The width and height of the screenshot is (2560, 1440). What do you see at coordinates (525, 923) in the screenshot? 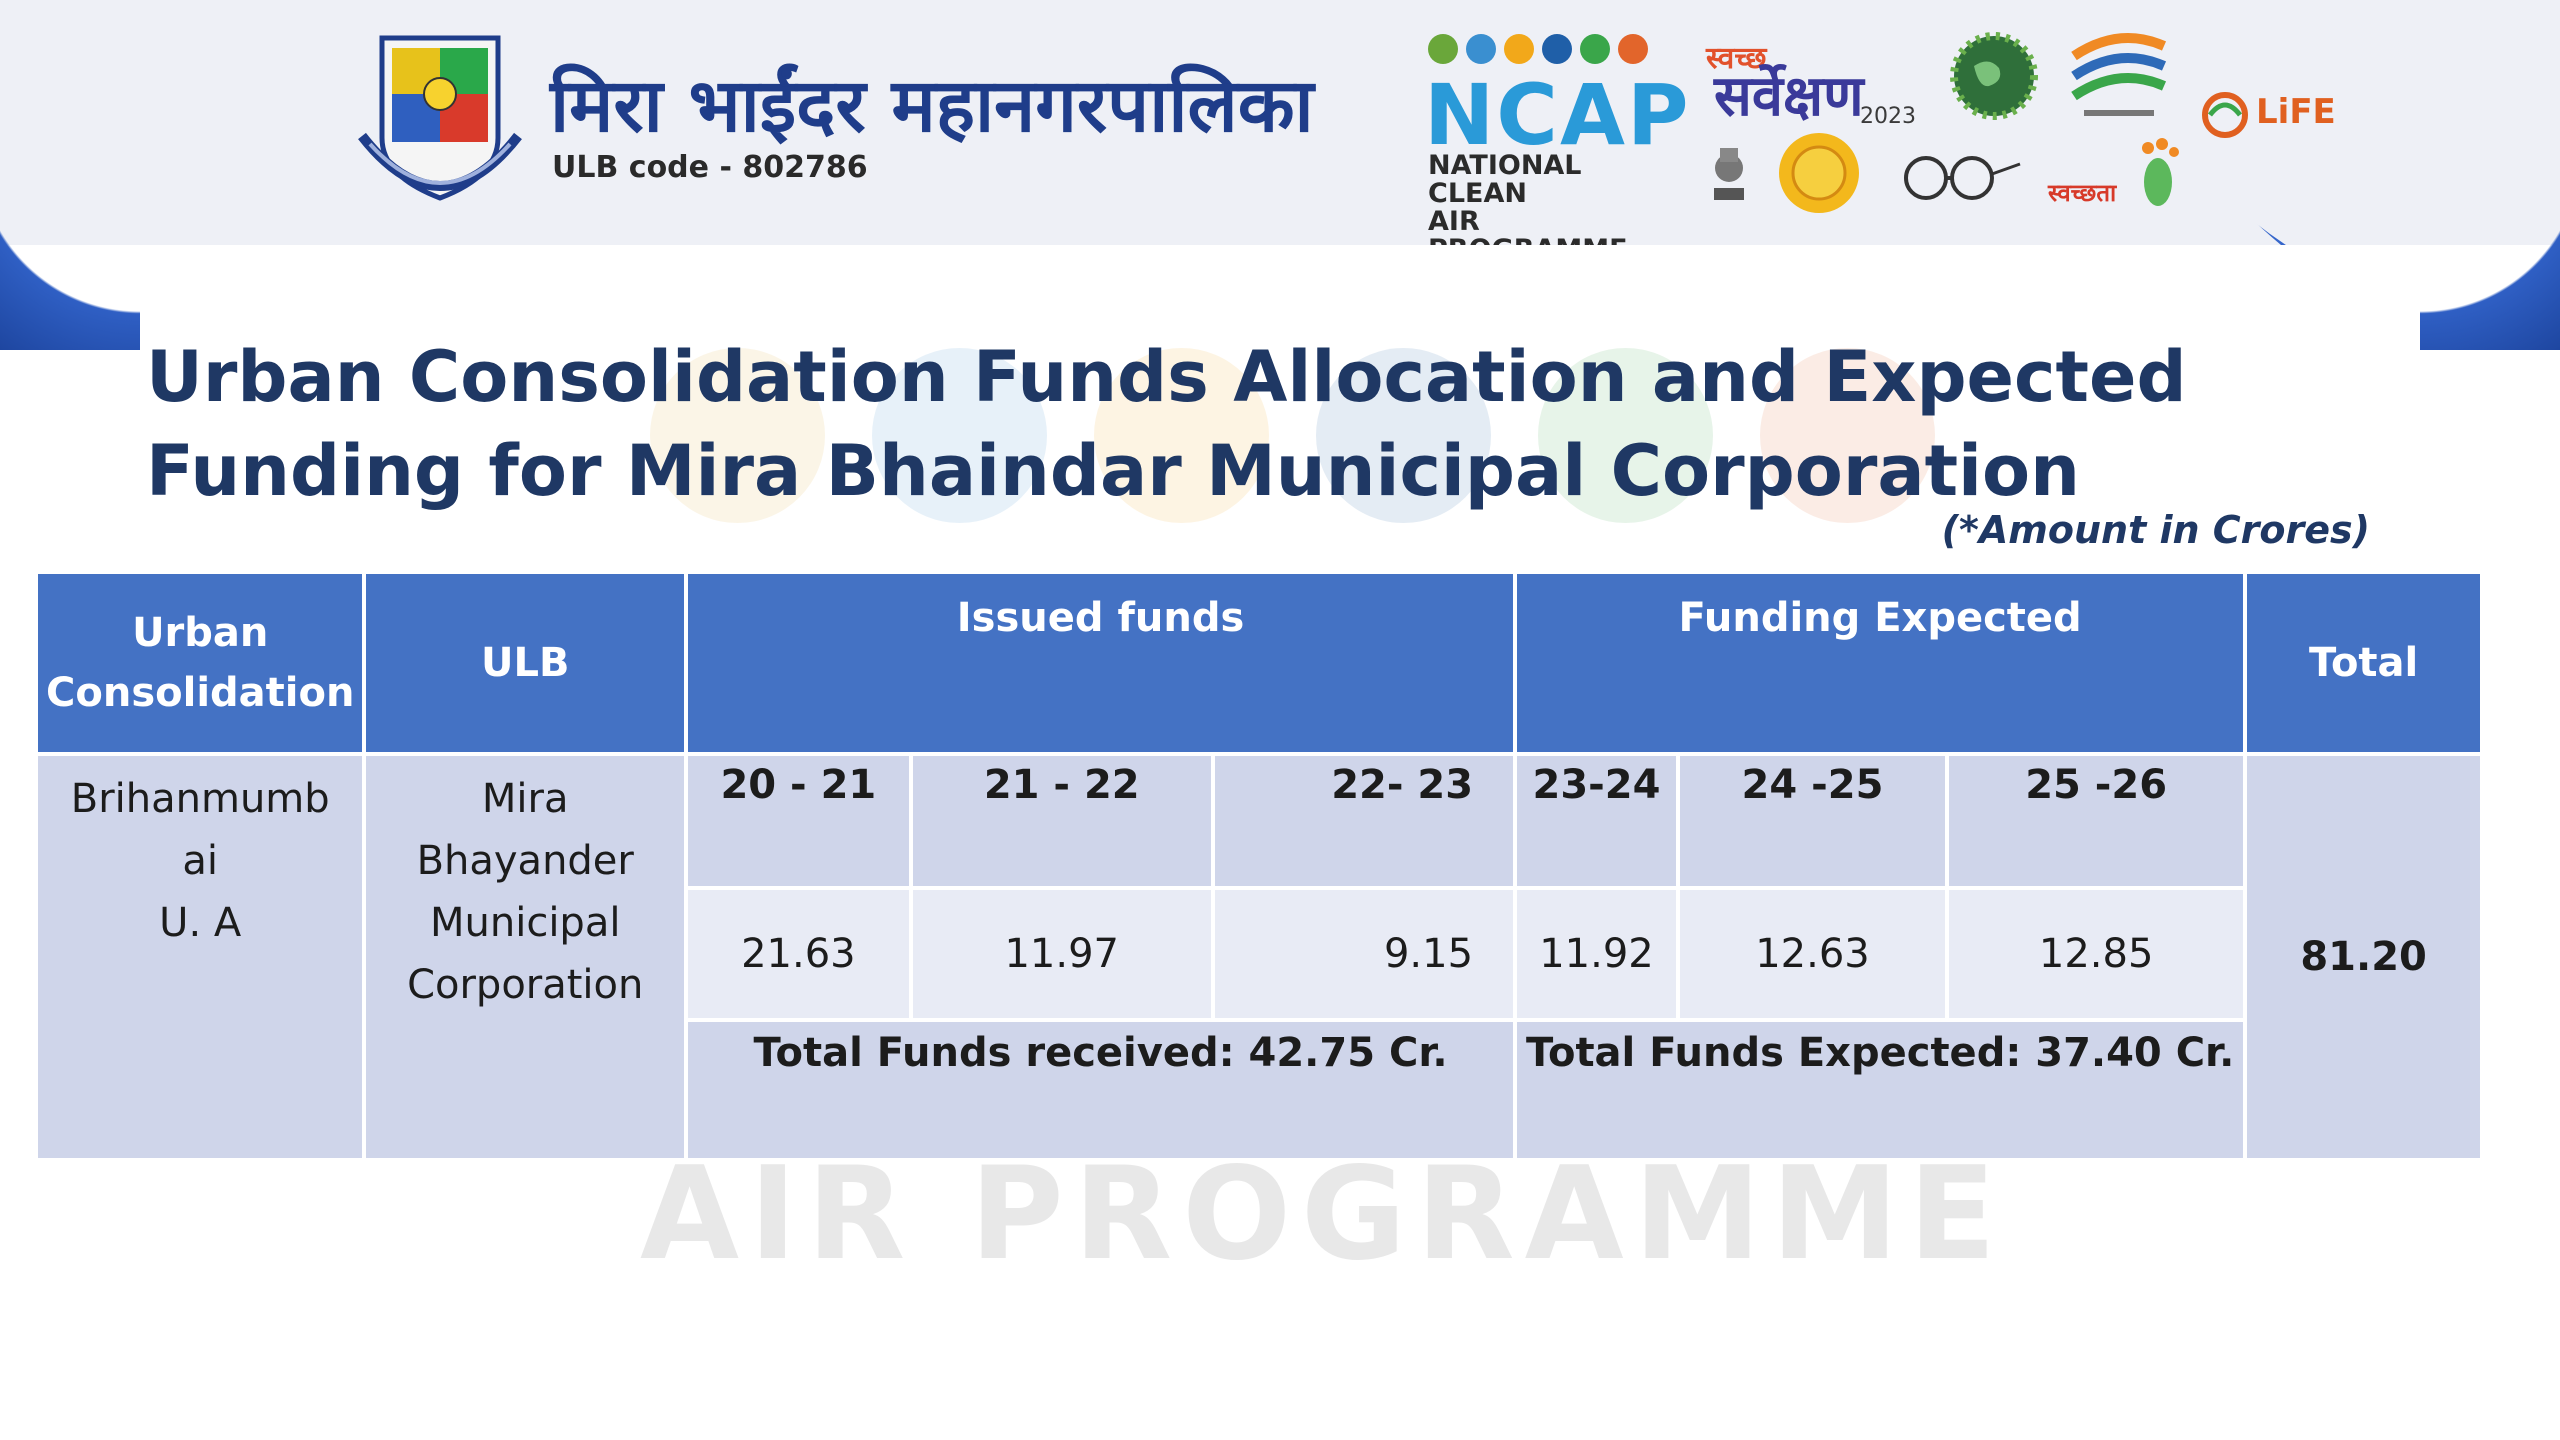
I see `ulb-line3: Municipal` at bounding box center [525, 923].